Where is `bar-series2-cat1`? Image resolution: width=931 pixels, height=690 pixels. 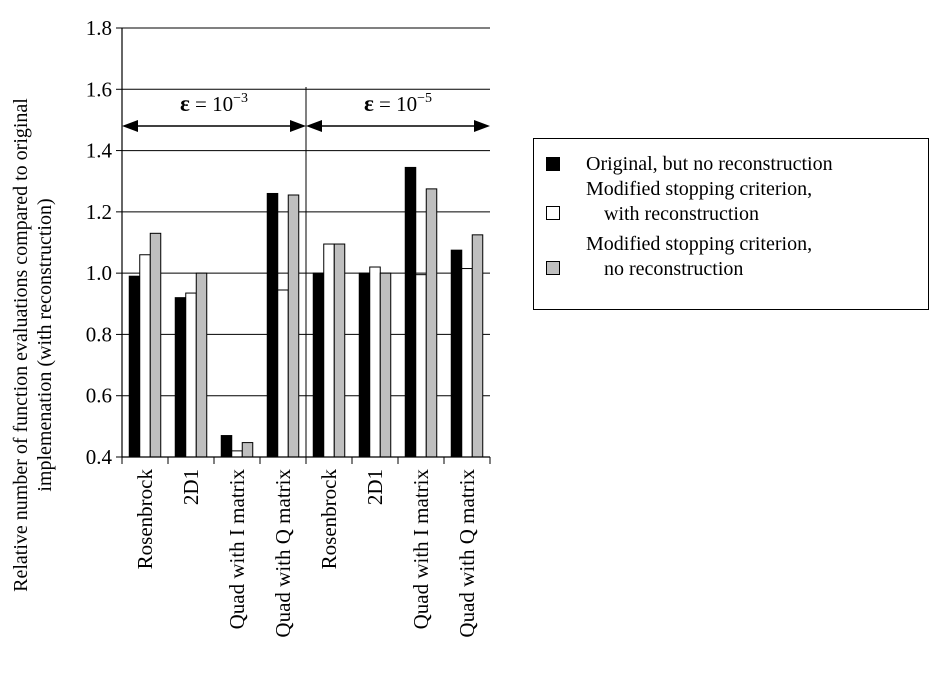 bar-series2-cat1 is located at coordinates (145, 356).